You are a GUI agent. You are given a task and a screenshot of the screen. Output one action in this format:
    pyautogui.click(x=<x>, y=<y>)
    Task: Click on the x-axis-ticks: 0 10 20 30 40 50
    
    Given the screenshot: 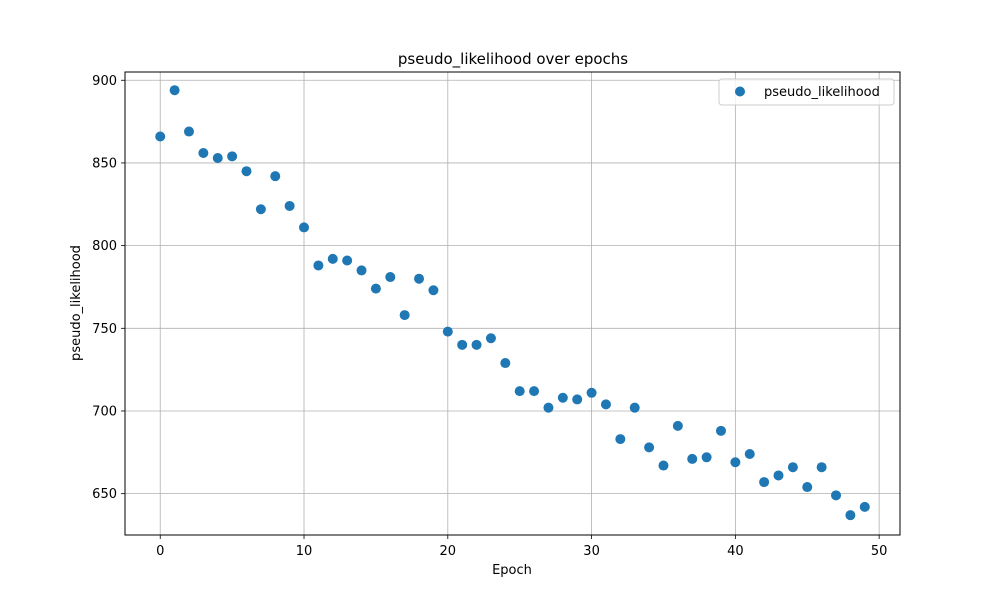 What is the action you would take?
    pyautogui.click(x=521, y=547)
    